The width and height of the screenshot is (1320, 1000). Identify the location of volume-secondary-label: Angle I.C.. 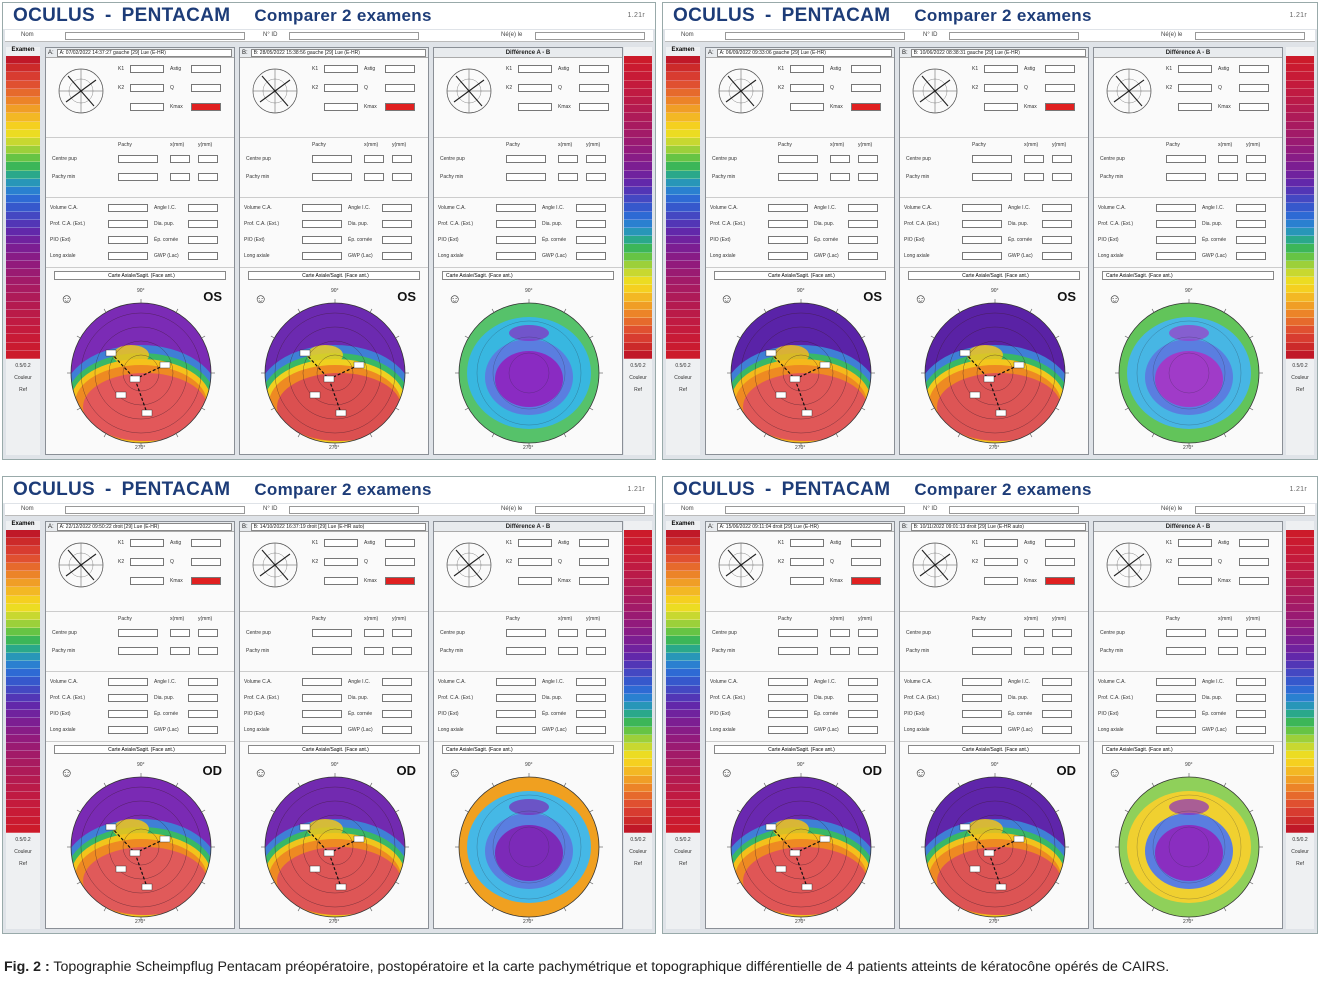
(1213, 208).